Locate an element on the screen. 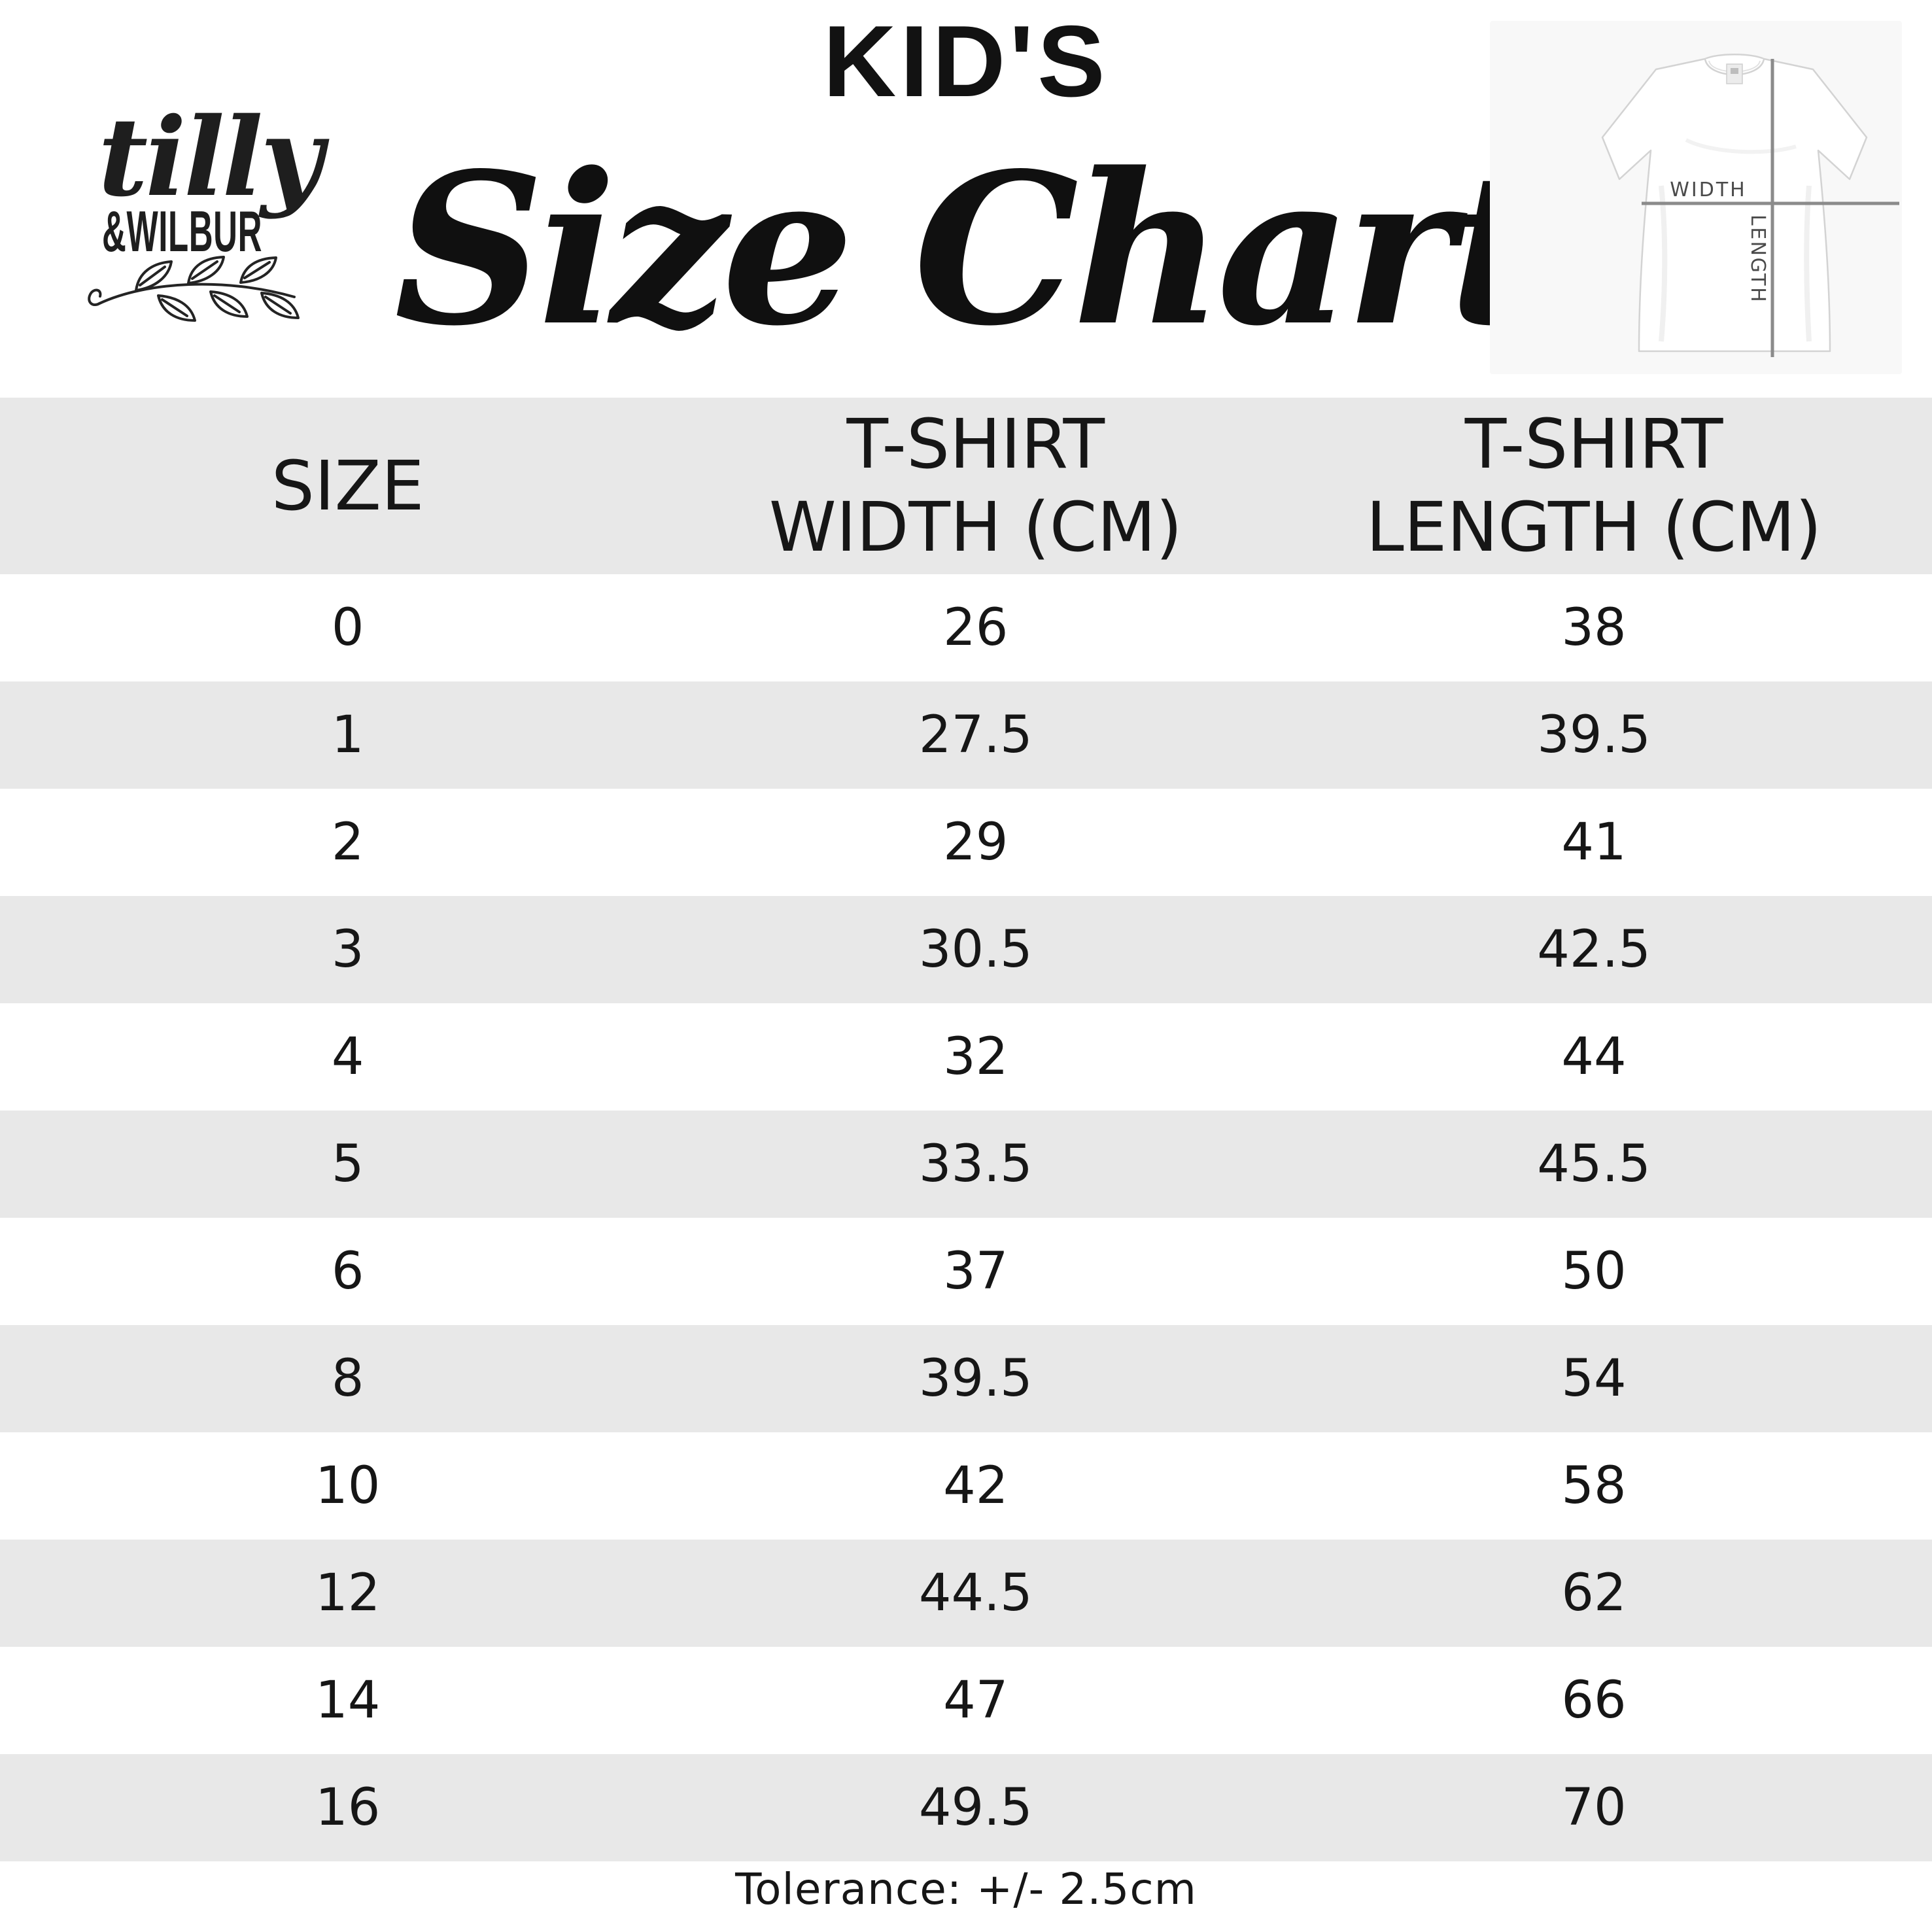  header-cell-size: SIZE is located at coordinates (347, 486).